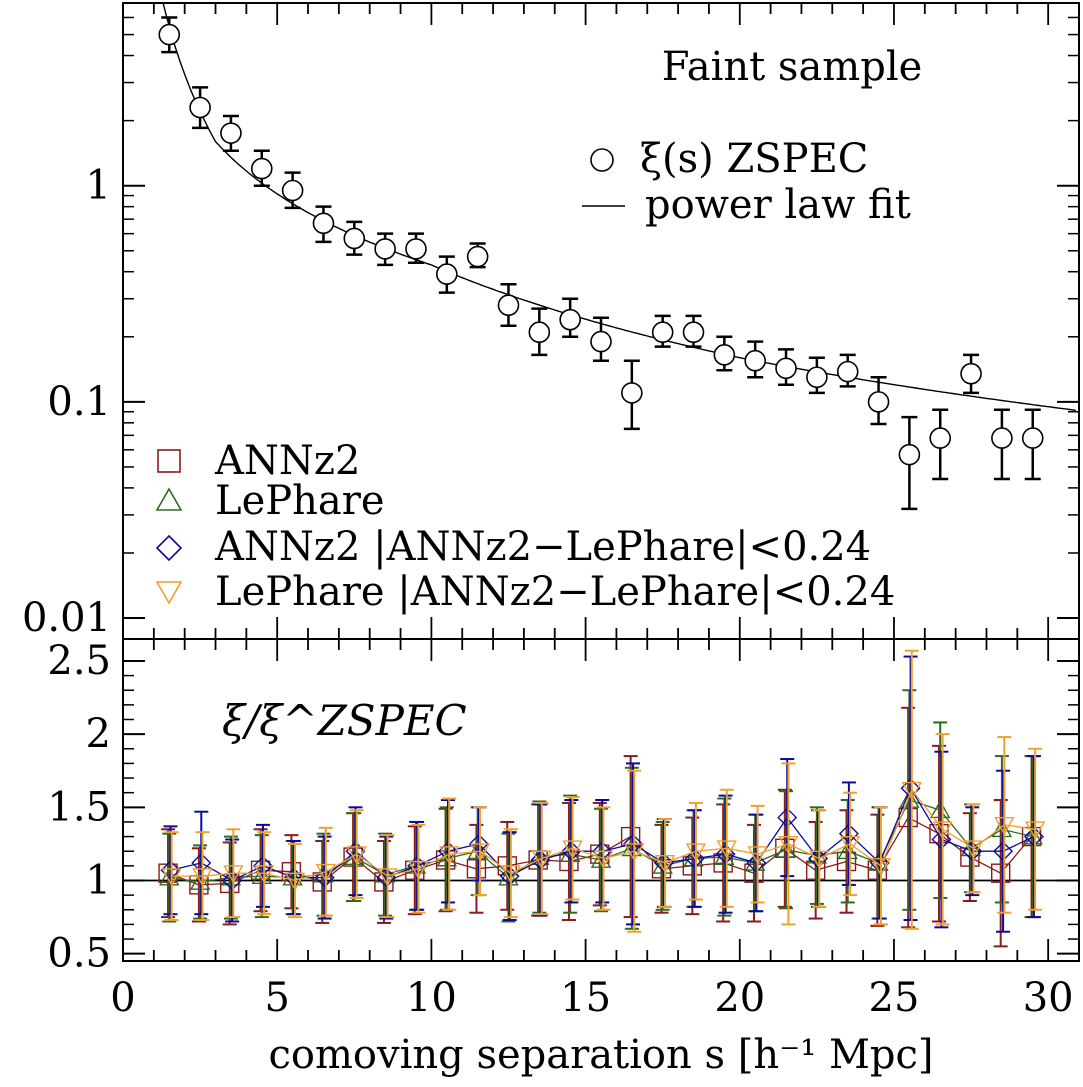 The image size is (1083, 1087). Describe the element at coordinates (792, 67) in the screenshot. I see `panel-title: Faint sample` at that location.